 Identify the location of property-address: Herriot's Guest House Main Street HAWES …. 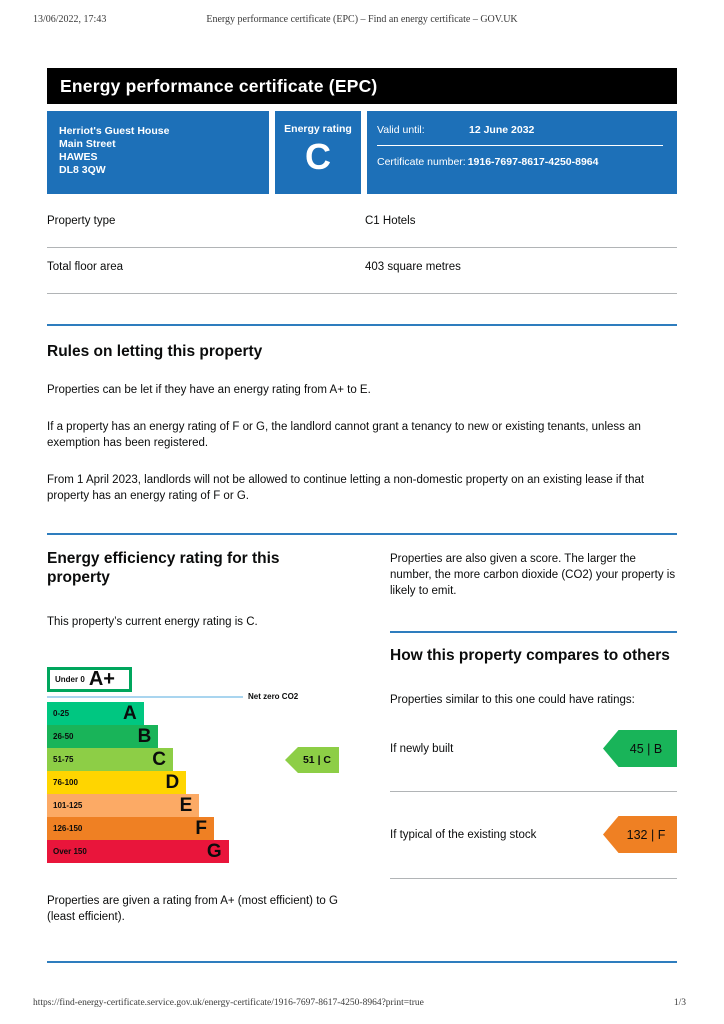
(158, 152).